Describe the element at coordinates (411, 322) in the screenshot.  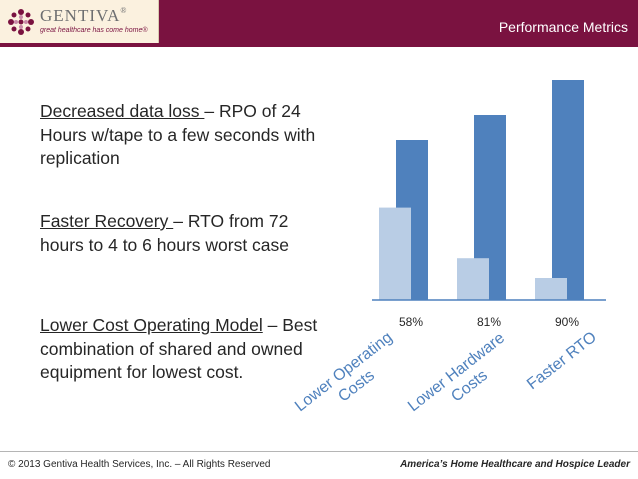
I see `data-label: 58%` at that location.